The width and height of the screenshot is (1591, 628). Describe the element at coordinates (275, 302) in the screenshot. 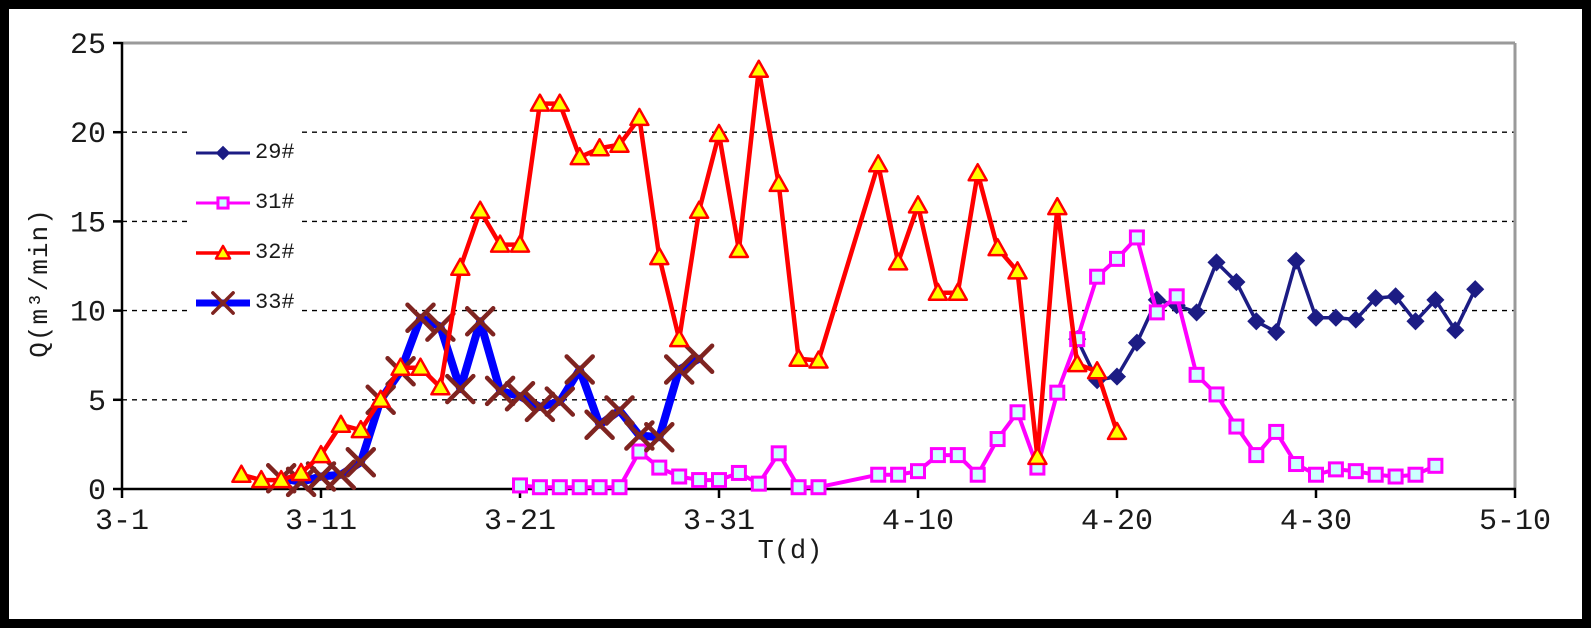

I see `legend-label-33: 33#` at that location.